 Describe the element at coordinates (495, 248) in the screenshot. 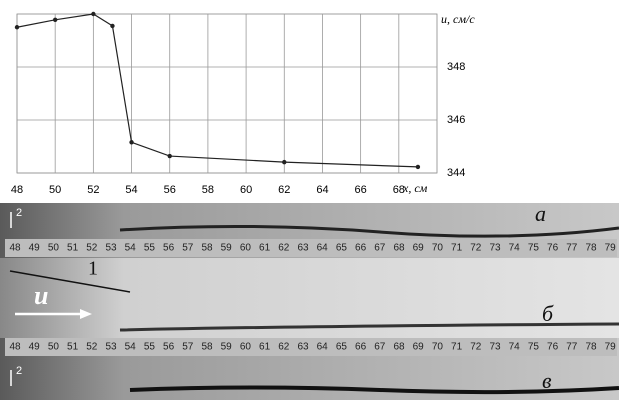

I see `ruler-label: 73` at that location.